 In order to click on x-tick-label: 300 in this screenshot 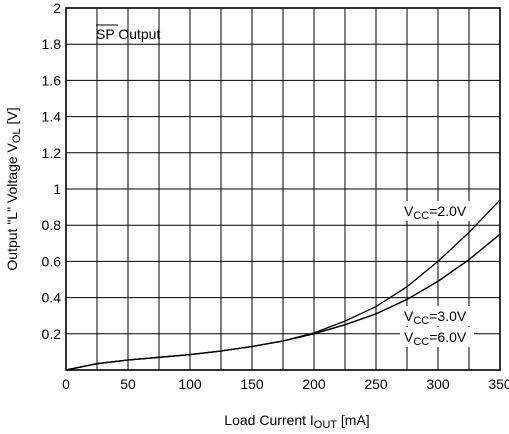, I will do `click(438, 384)`.